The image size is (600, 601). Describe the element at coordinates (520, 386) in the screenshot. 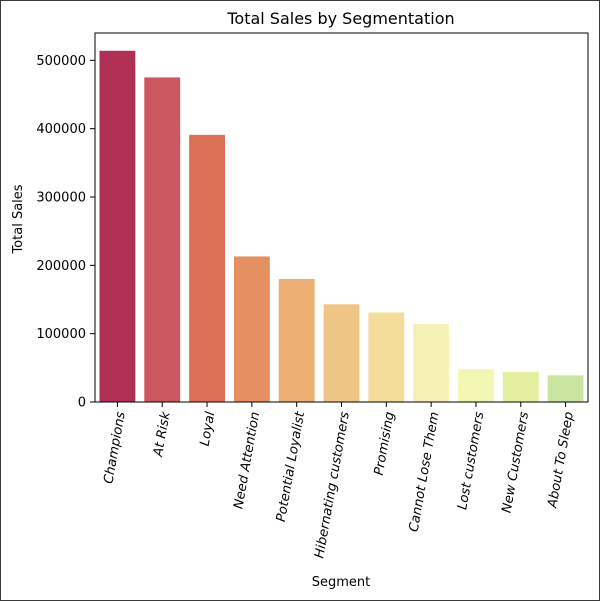

I see `bar-new-customers` at that location.